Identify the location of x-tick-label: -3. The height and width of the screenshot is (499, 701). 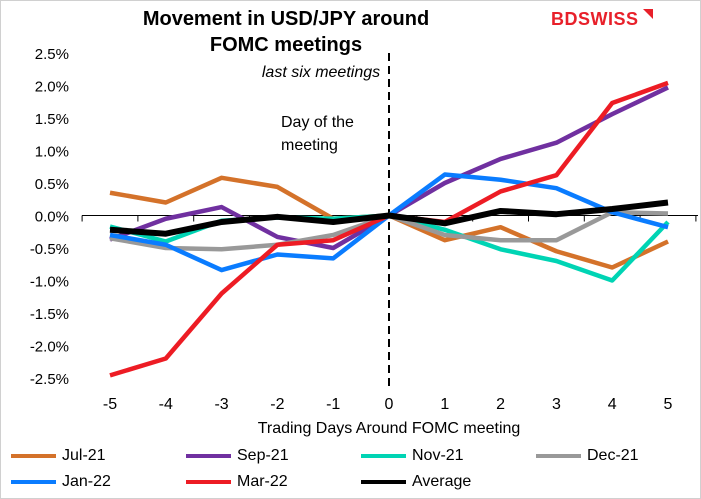
(221, 404).